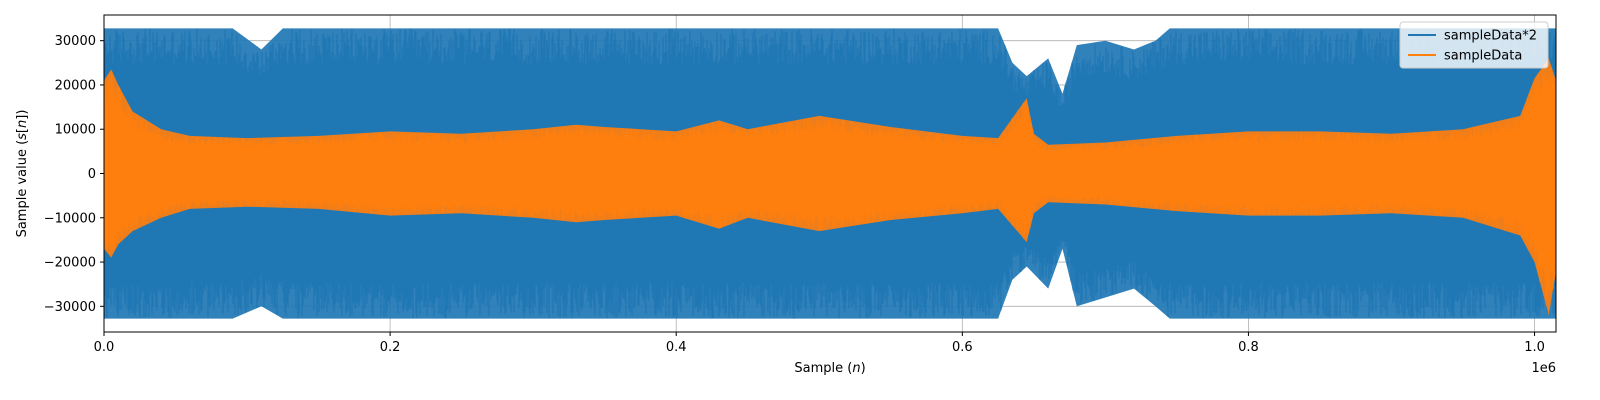  What do you see at coordinates (22, 124) in the screenshot?
I see `y-axis-label-var: n` at bounding box center [22, 124].